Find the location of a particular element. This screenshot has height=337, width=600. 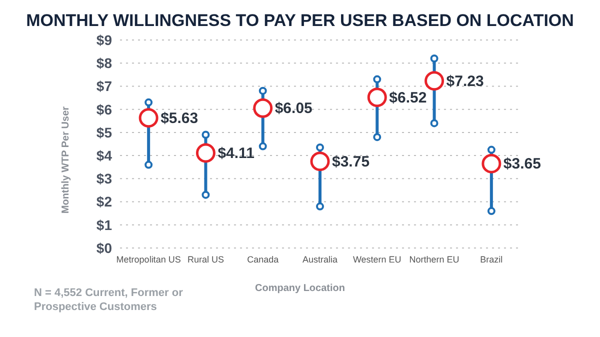

x-tick-label: Brazil is located at coordinates (491, 259).